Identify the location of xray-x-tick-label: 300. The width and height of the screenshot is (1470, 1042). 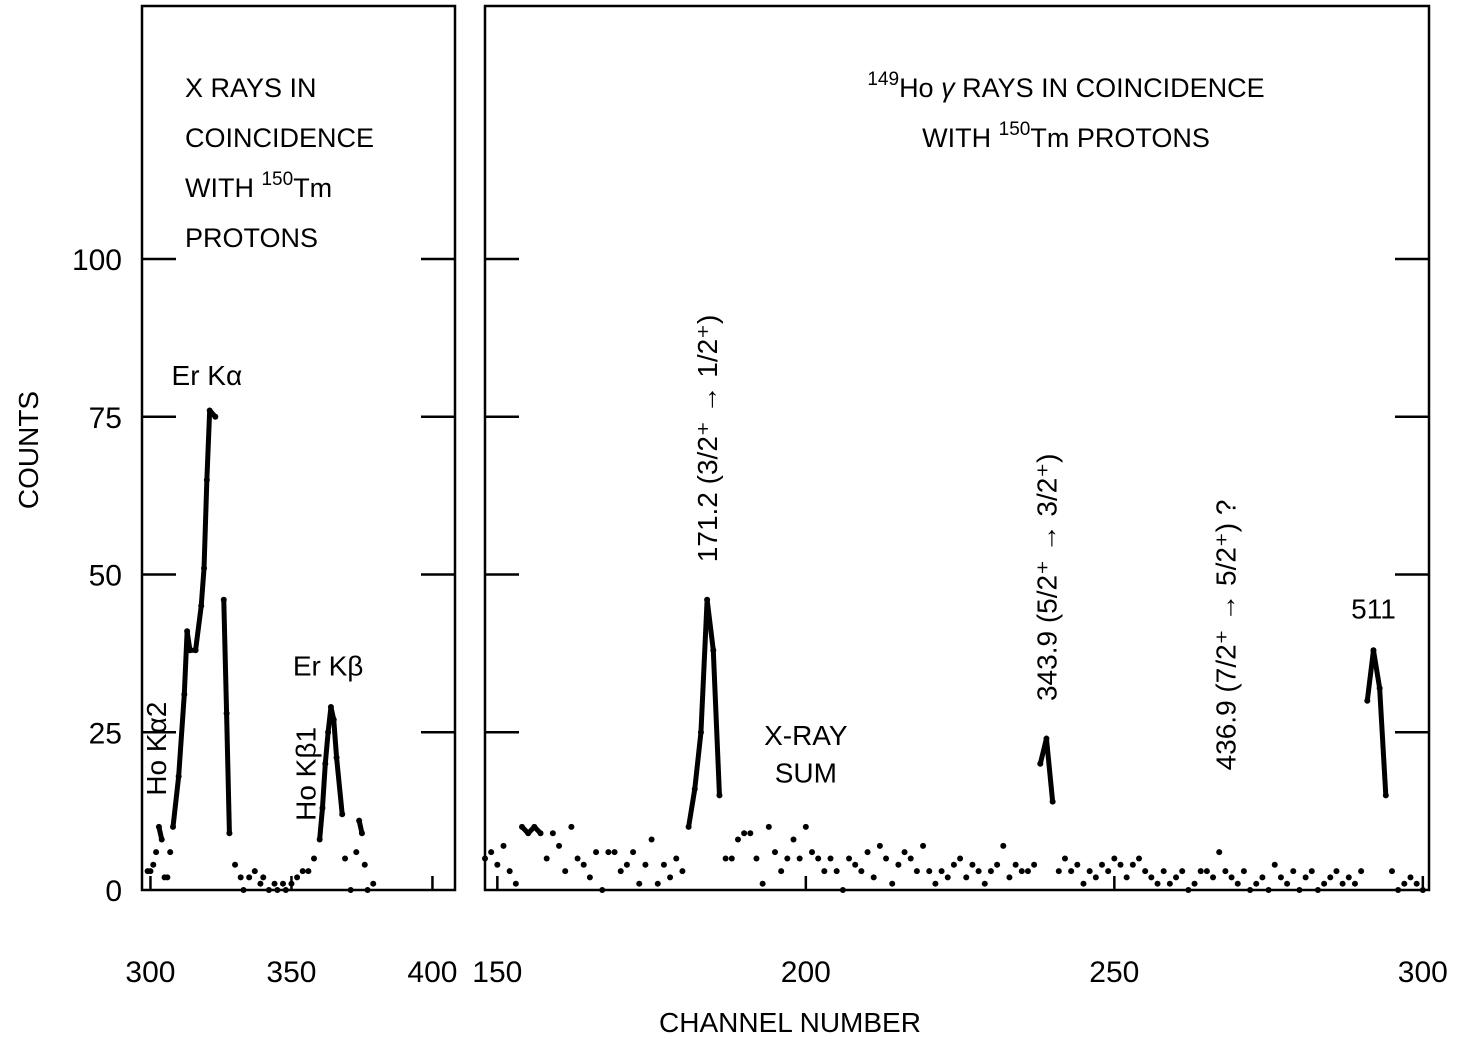
(150, 972).